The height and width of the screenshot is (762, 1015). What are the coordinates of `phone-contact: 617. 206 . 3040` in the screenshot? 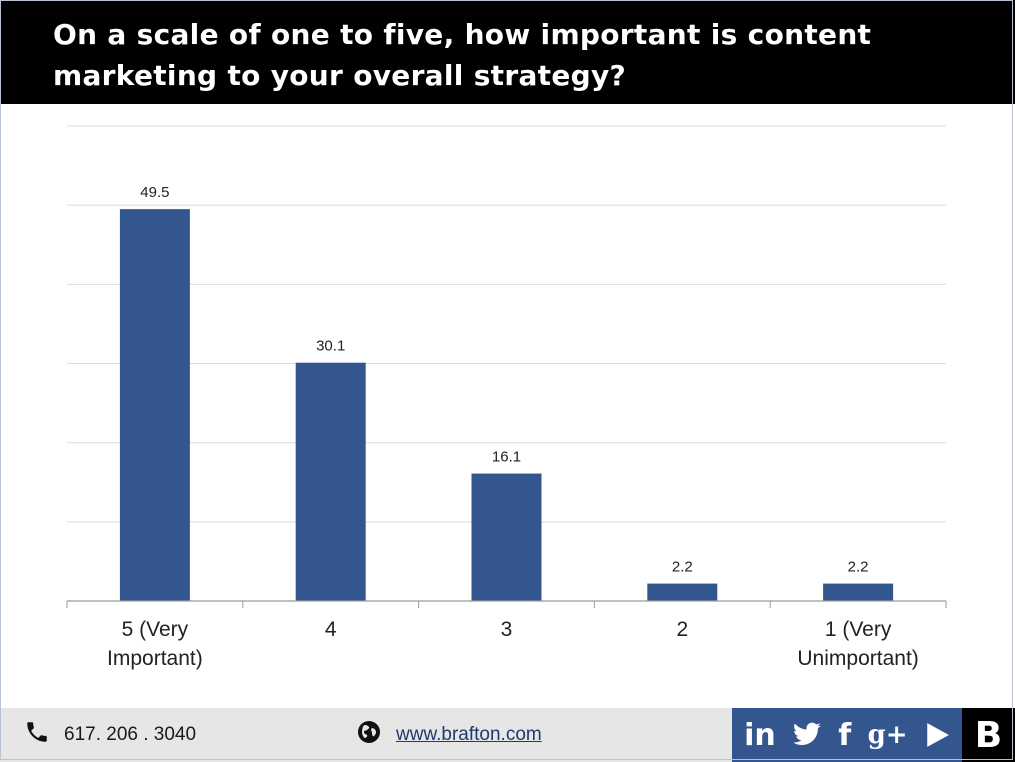 It's located at (110, 735).